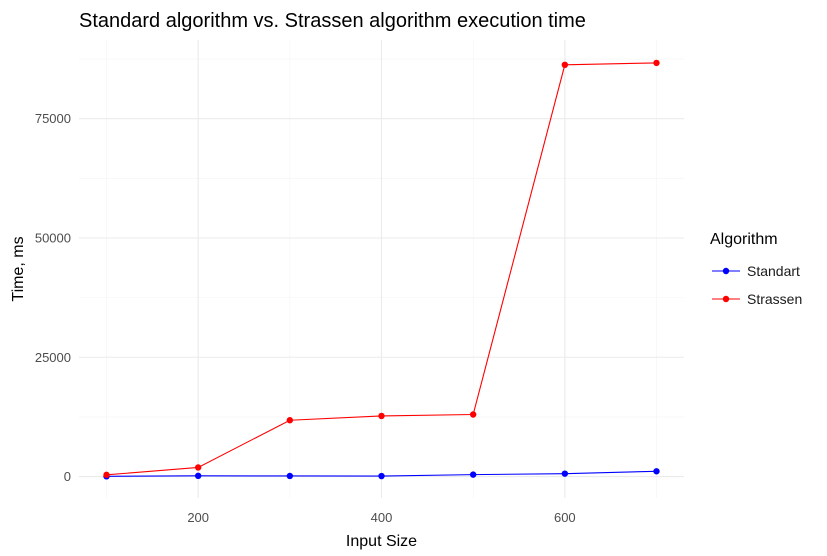  Describe the element at coordinates (53, 297) in the screenshot. I see `y-axis-tick-labels: 0 25000 50000 75000` at that location.